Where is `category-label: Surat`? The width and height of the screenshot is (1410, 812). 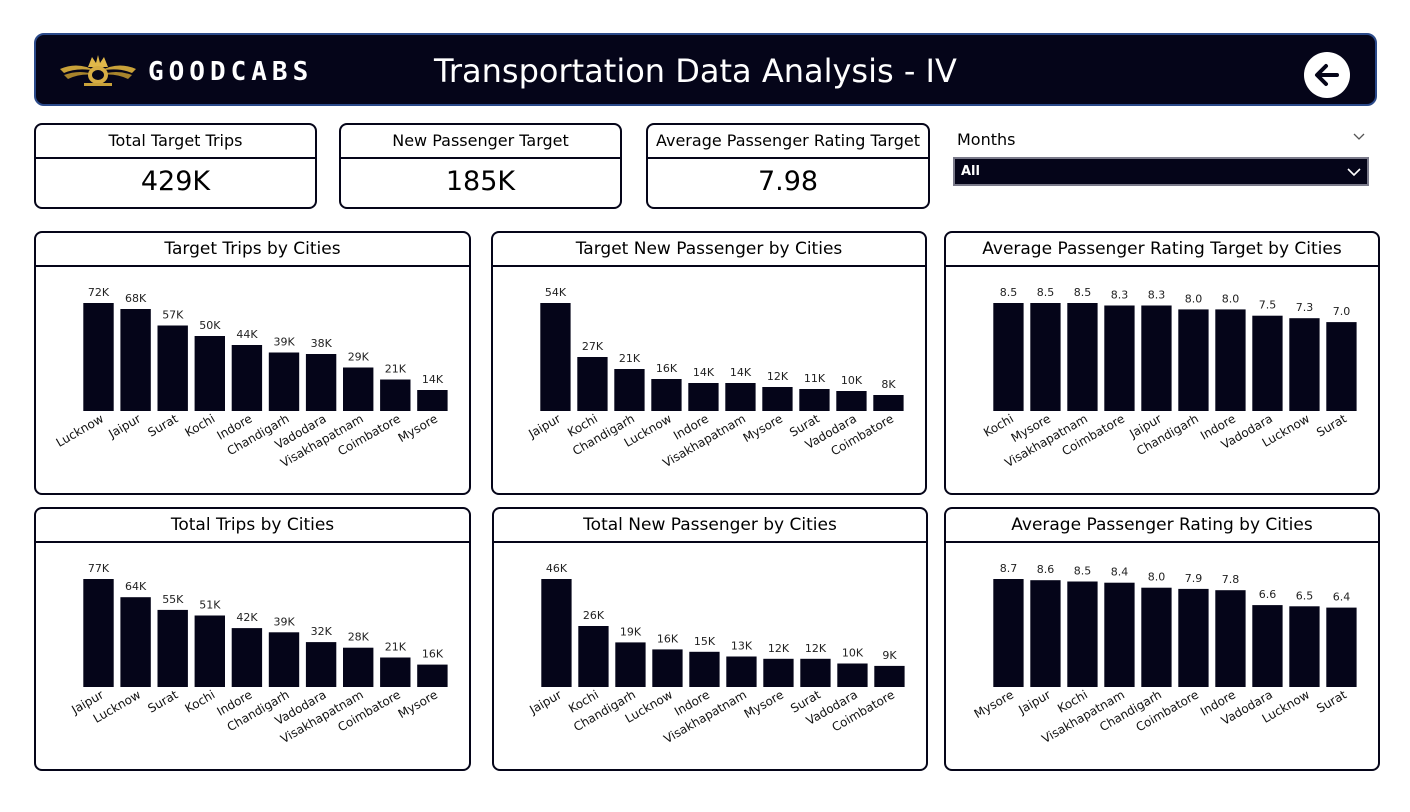
category-label: Surat is located at coordinates (1331, 425).